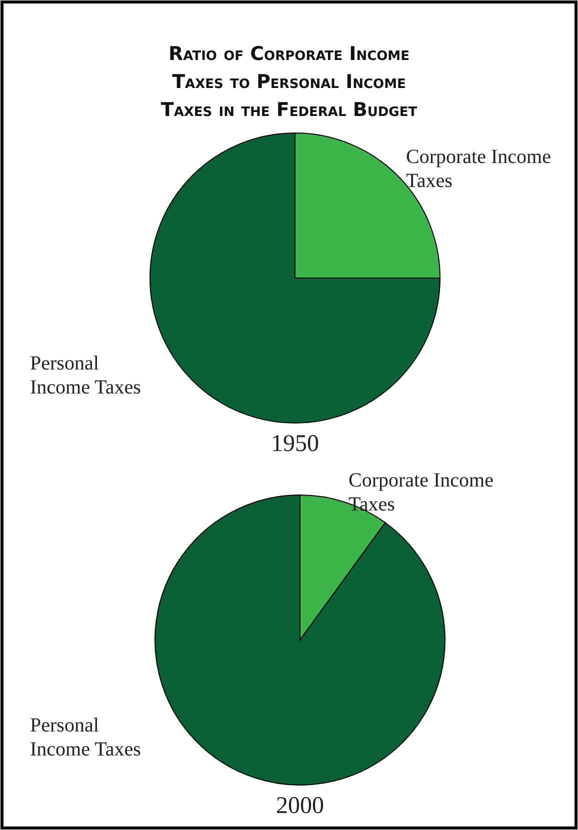  What do you see at coordinates (289, 82) in the screenshot?
I see `chart-title: Ratio of Corporate Income Taxes to Personal Income Taxes in the Federal Budget` at bounding box center [289, 82].